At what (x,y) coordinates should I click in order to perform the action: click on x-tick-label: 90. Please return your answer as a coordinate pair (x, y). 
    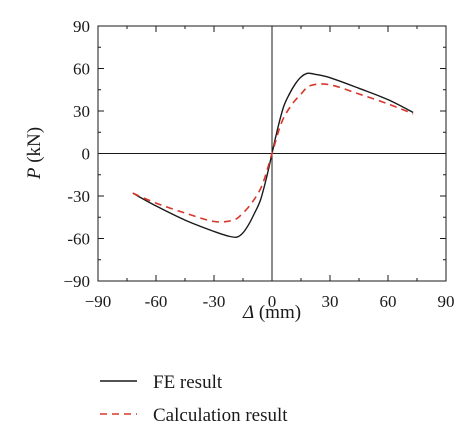
    Looking at the image, I should click on (446, 301).